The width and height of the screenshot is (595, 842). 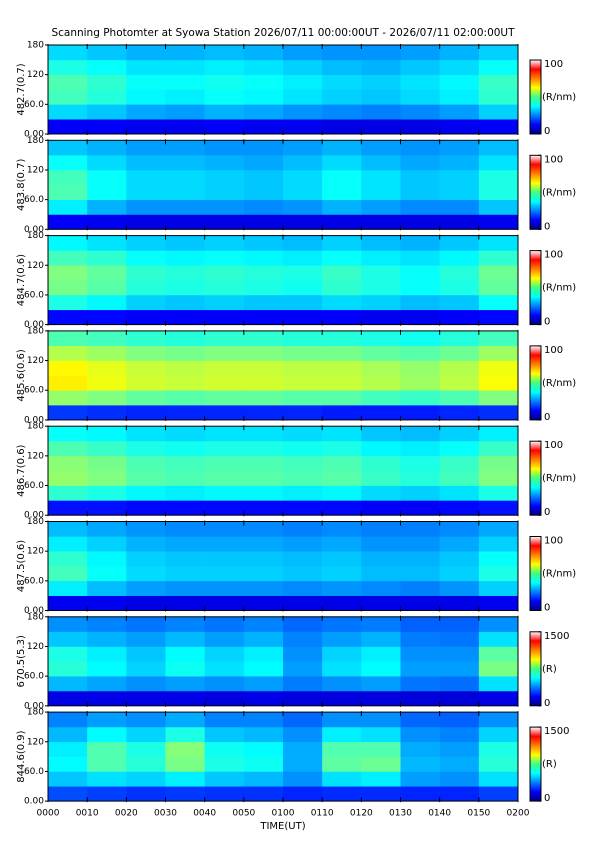 I want to click on y-tick-label: 0.00, so click(x=34, y=325).